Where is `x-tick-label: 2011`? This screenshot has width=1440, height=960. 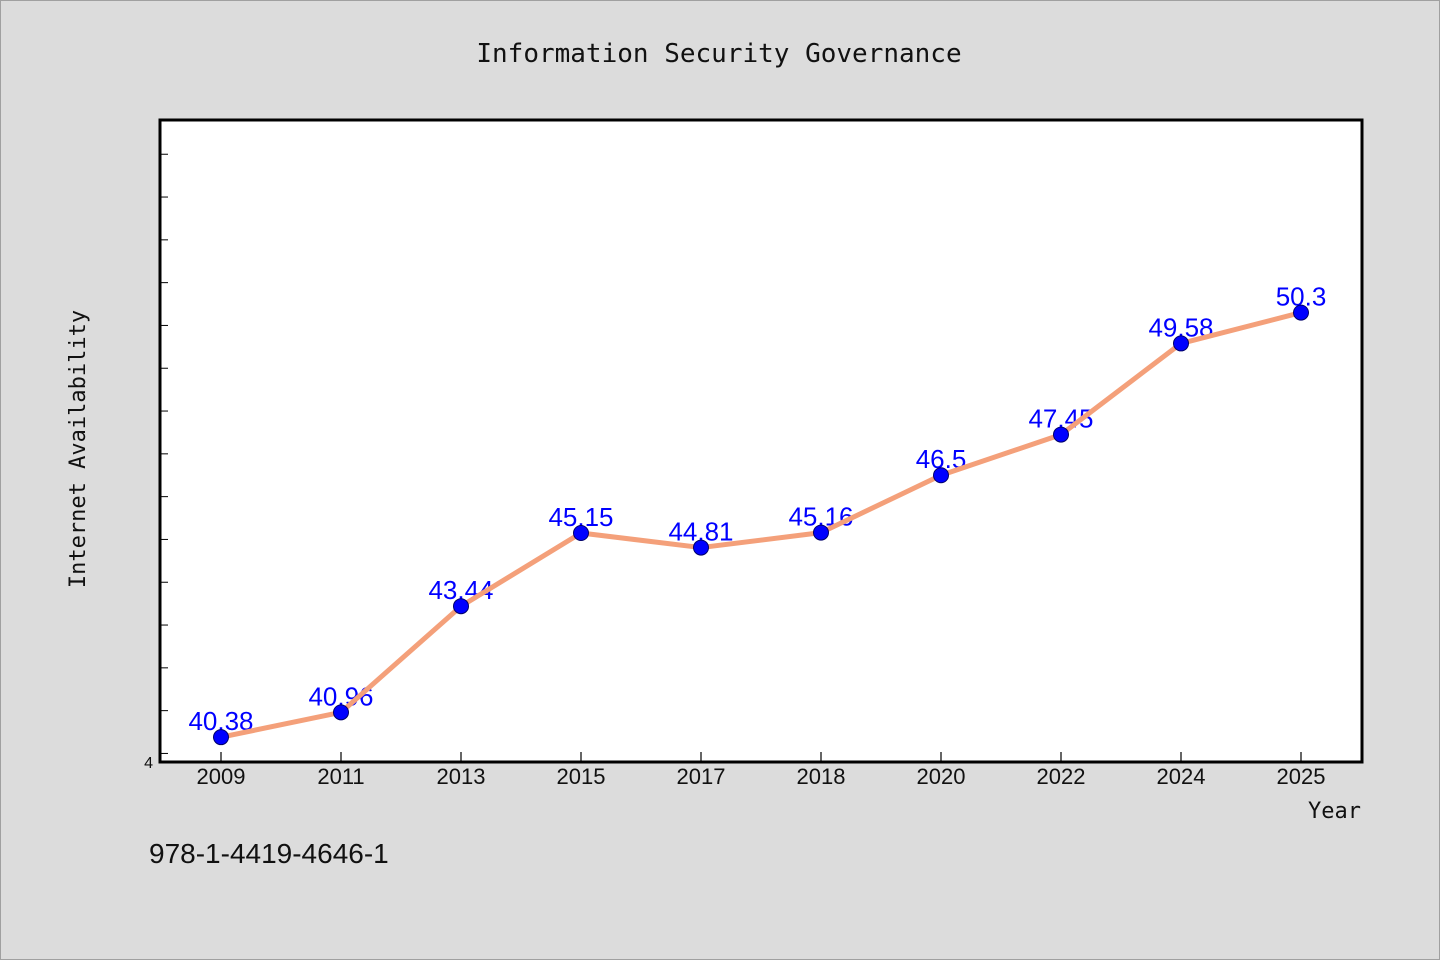
x-tick-label: 2011 is located at coordinates (340, 776).